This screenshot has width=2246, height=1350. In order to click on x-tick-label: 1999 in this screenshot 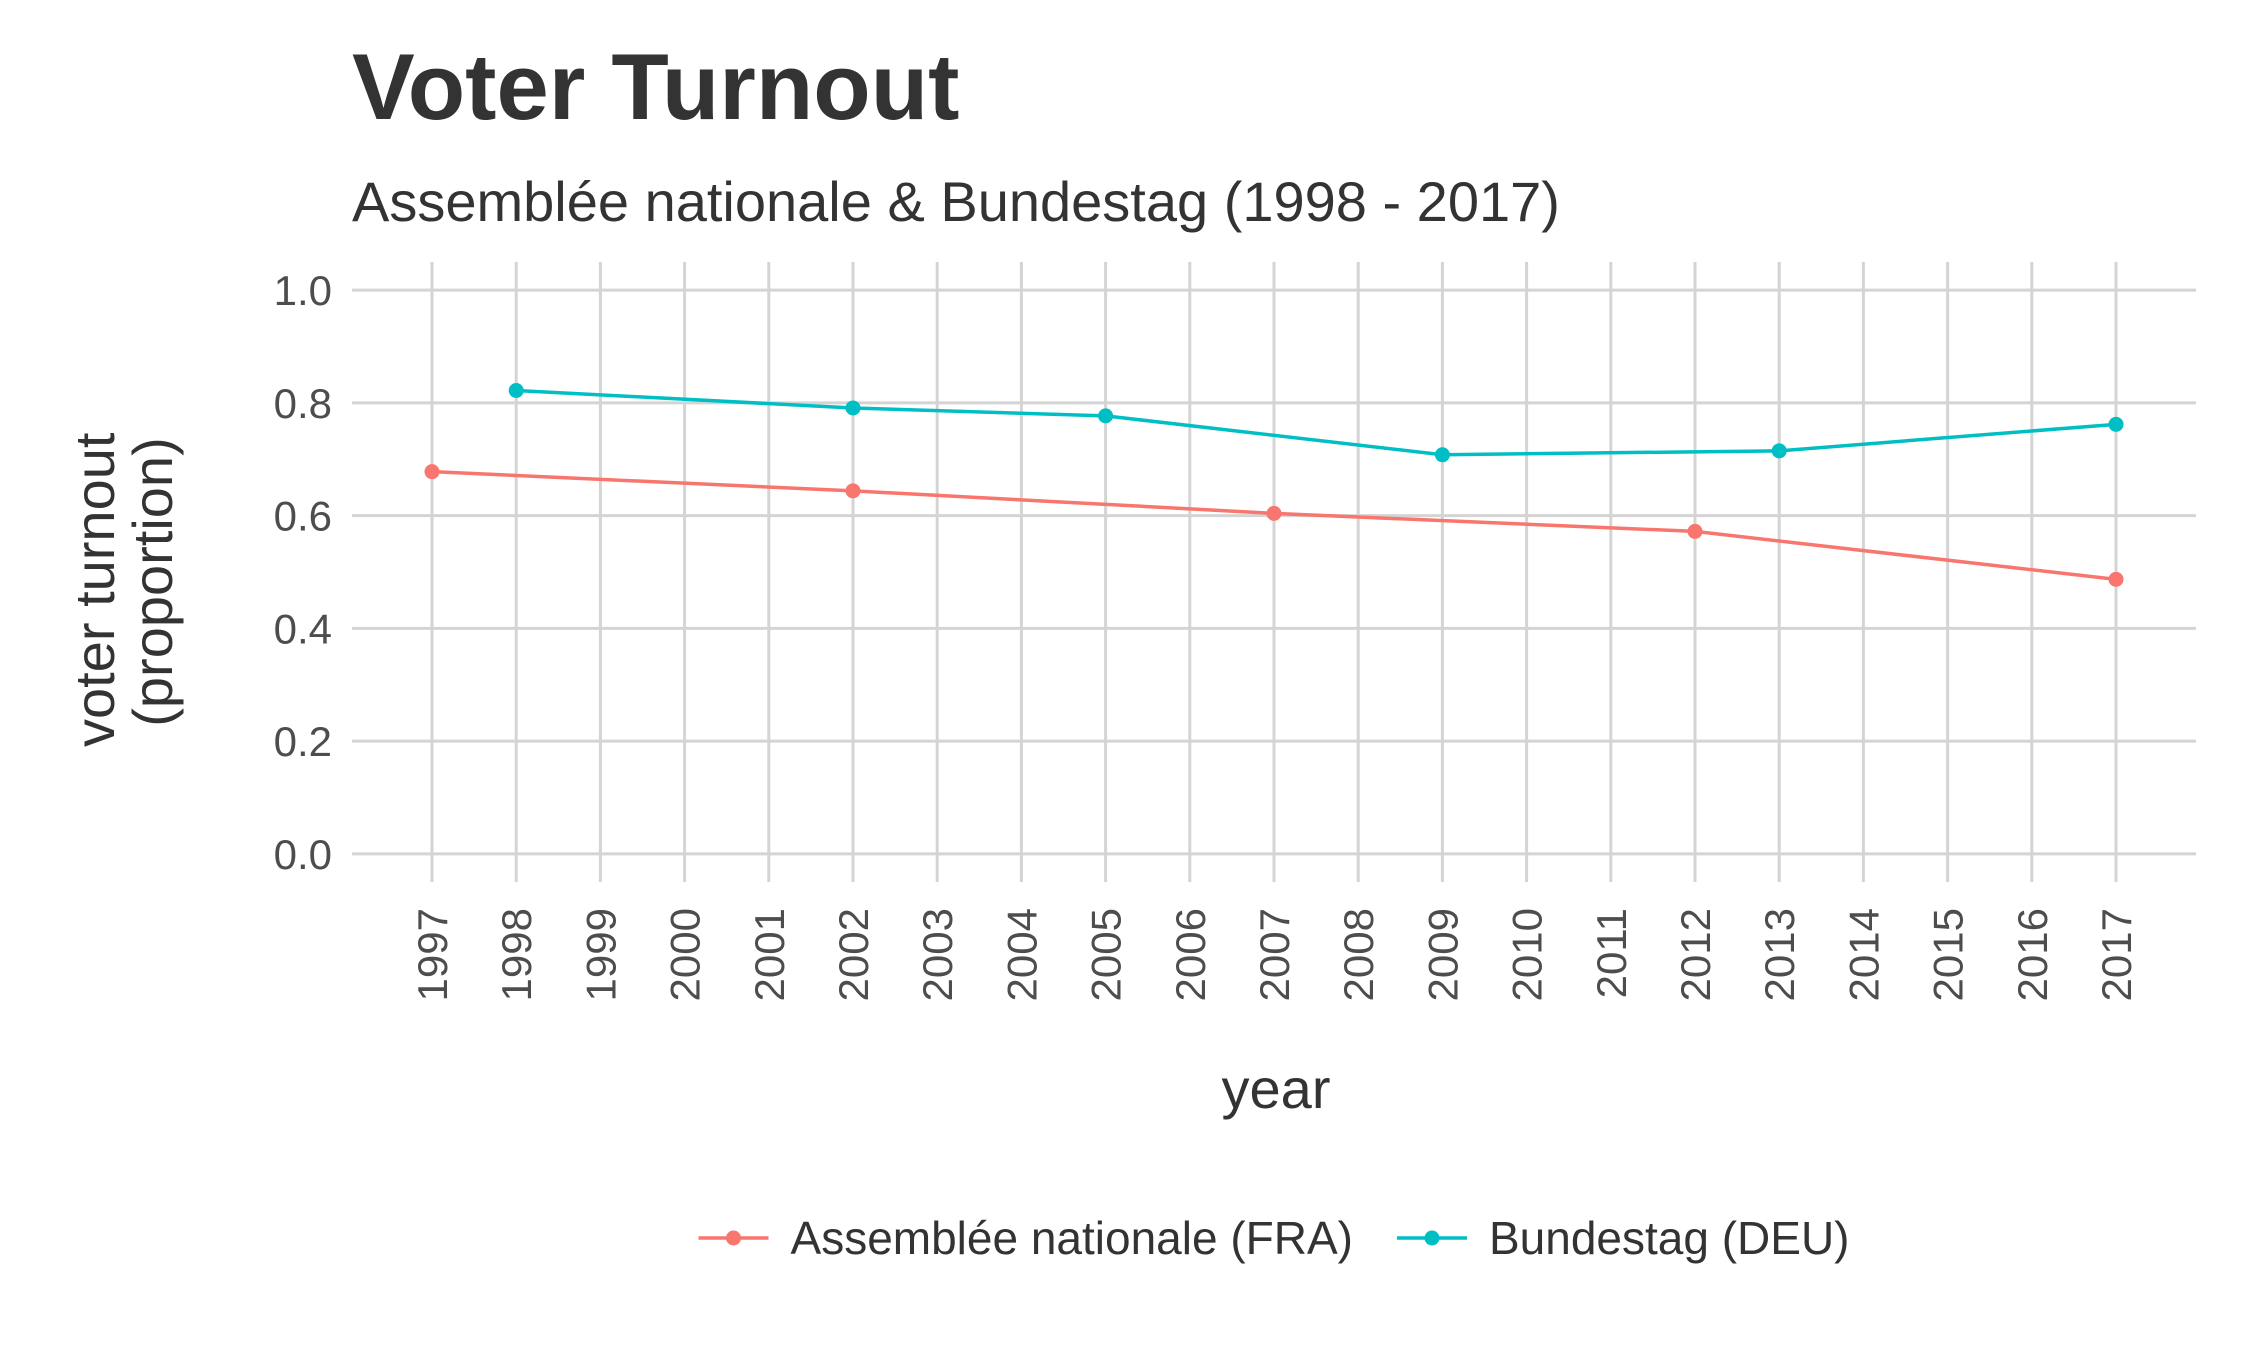, I will do `click(600, 954)`.